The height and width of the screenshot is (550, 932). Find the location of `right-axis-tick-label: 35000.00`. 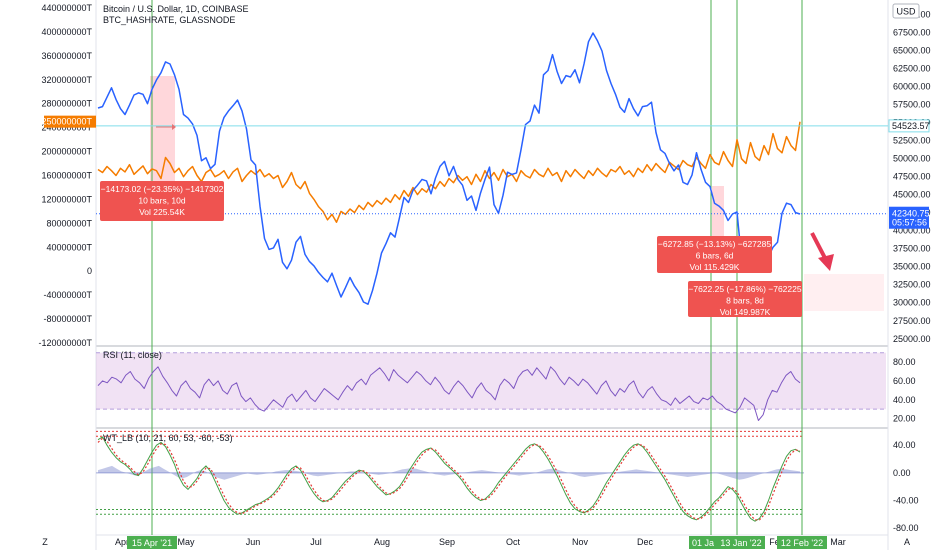

right-axis-tick-label: 35000.00 is located at coordinates (912, 267).